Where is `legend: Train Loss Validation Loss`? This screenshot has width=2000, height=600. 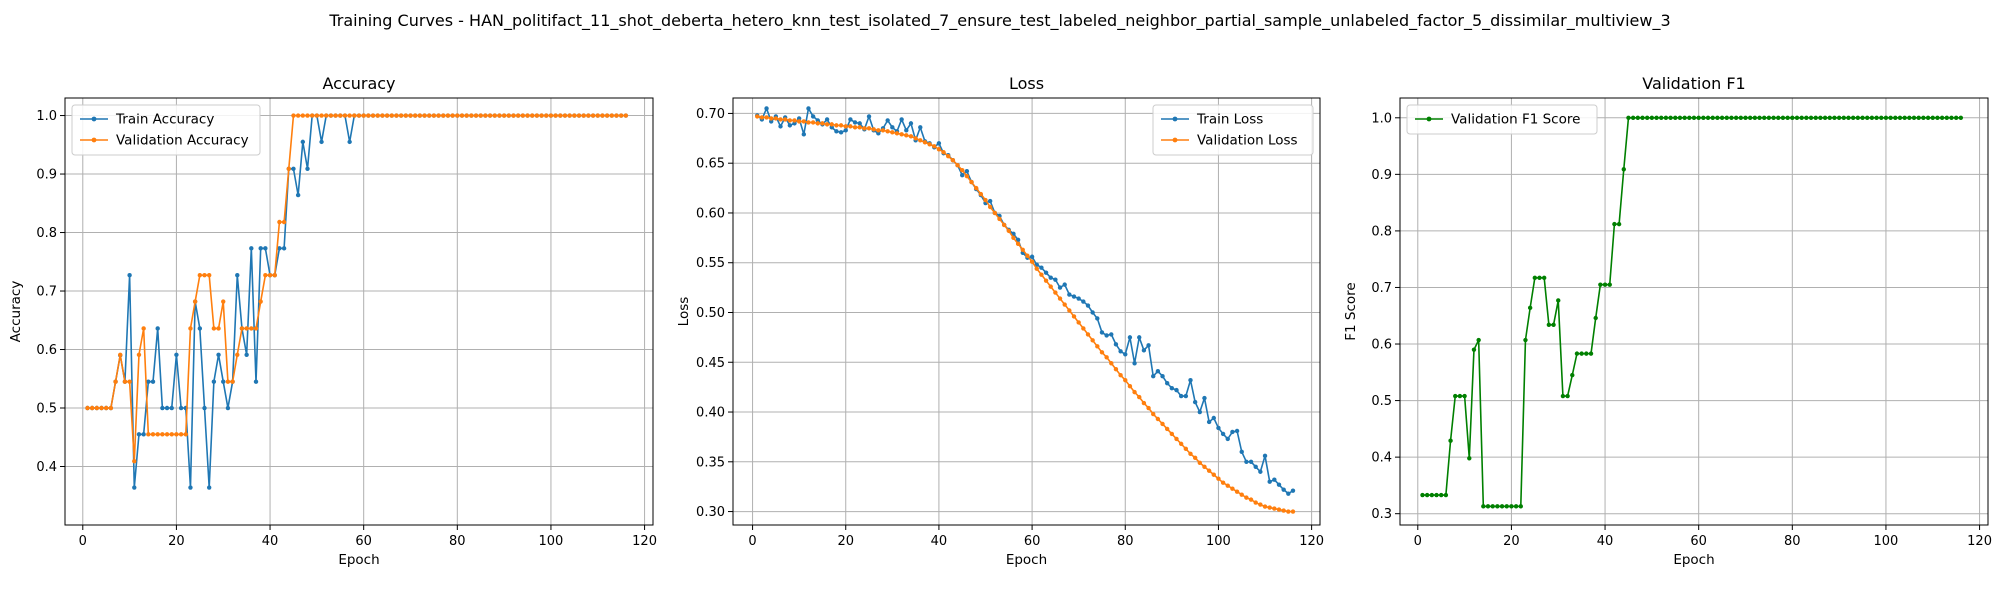 legend: Train Loss Validation Loss is located at coordinates (1233, 130).